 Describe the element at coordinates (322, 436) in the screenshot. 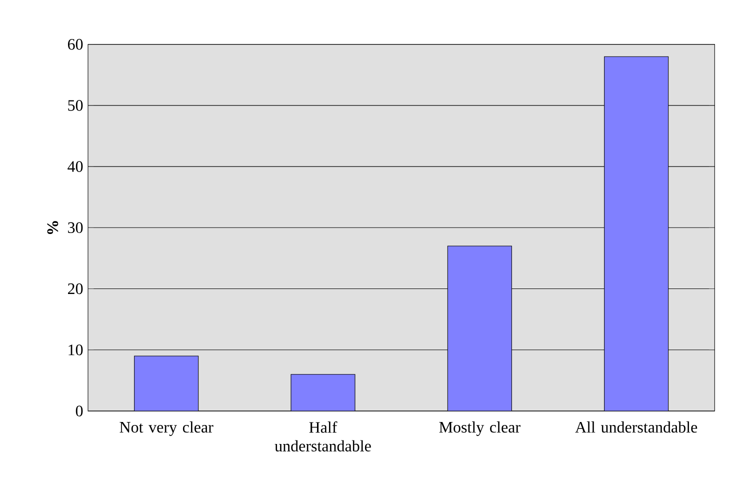

I see `x-tick-label: Half understandable` at that location.